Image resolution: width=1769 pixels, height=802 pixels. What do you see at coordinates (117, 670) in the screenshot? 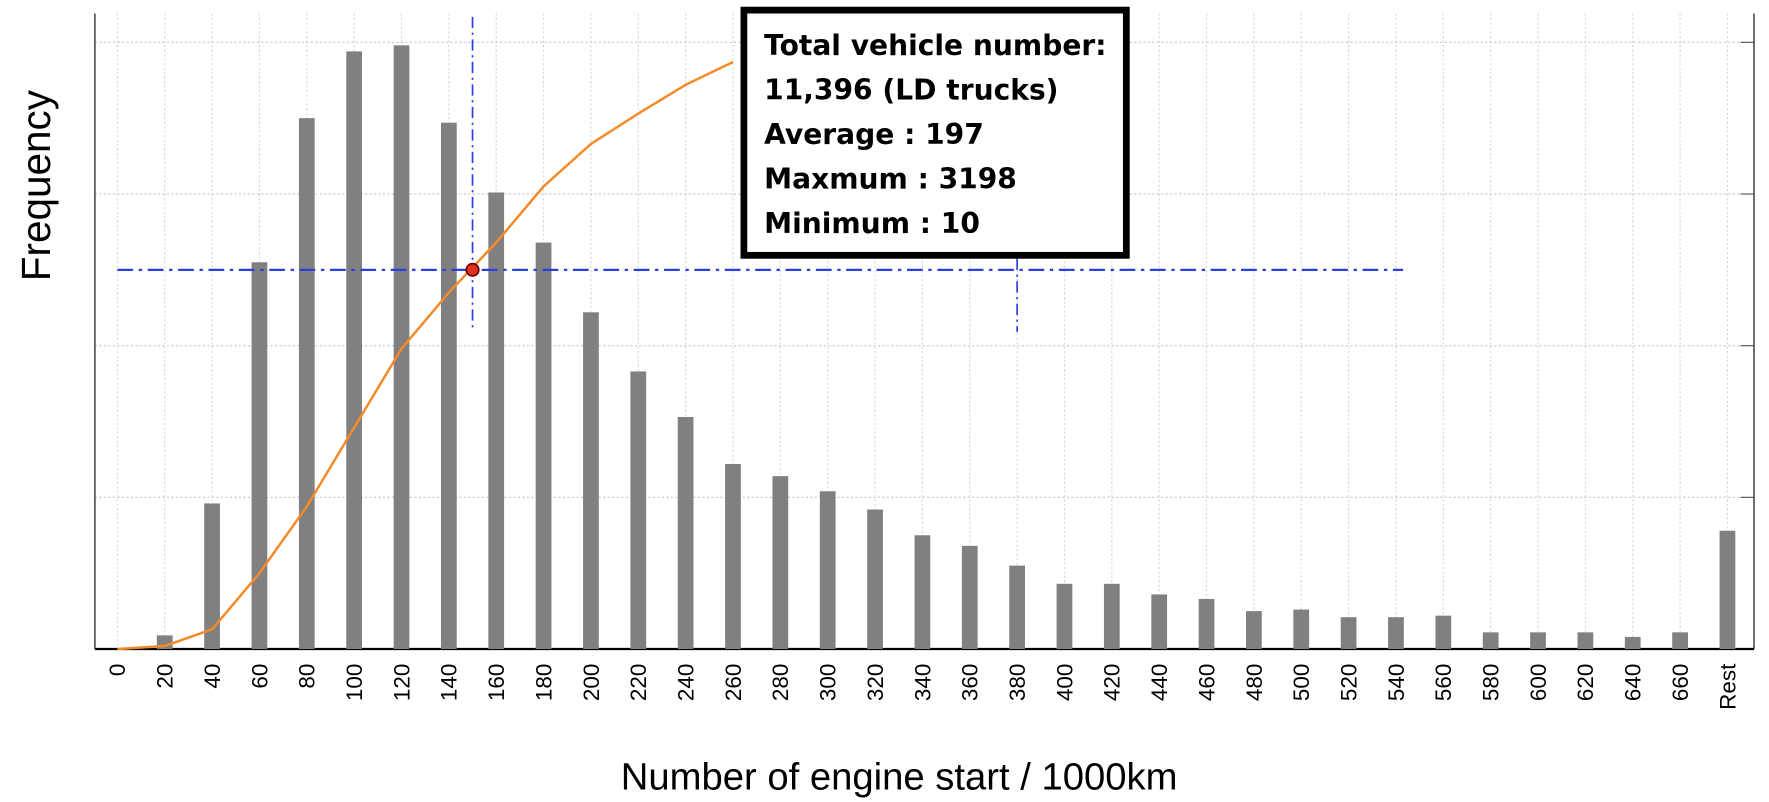
I see `x-tick-label: 0` at bounding box center [117, 670].